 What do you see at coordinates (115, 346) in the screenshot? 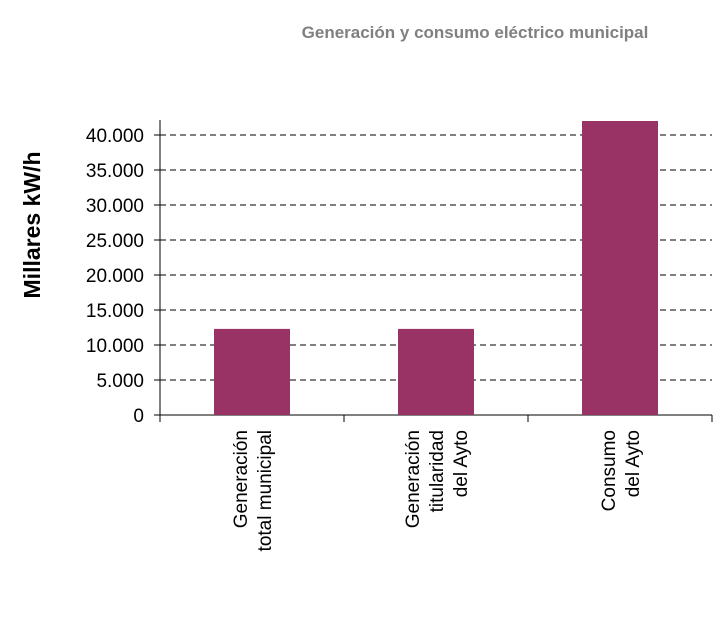
I see `y-tick-label: 10.000` at bounding box center [115, 346].